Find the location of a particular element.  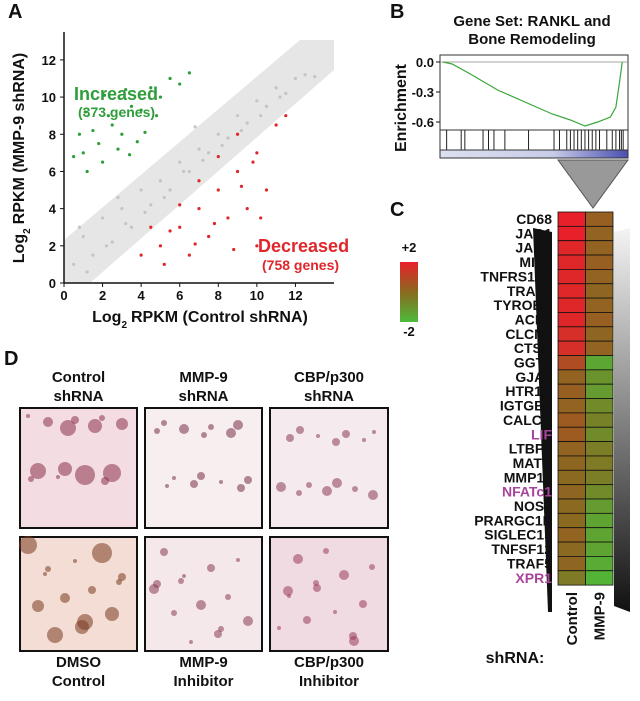

label: 8 is located at coordinates (52, 134).